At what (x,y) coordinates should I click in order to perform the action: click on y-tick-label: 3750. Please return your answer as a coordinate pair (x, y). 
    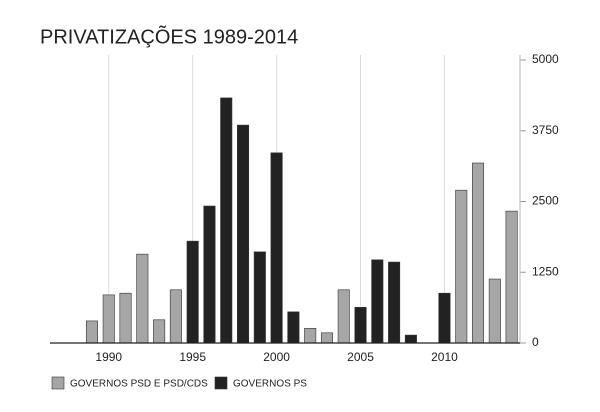
    Looking at the image, I should click on (545, 130).